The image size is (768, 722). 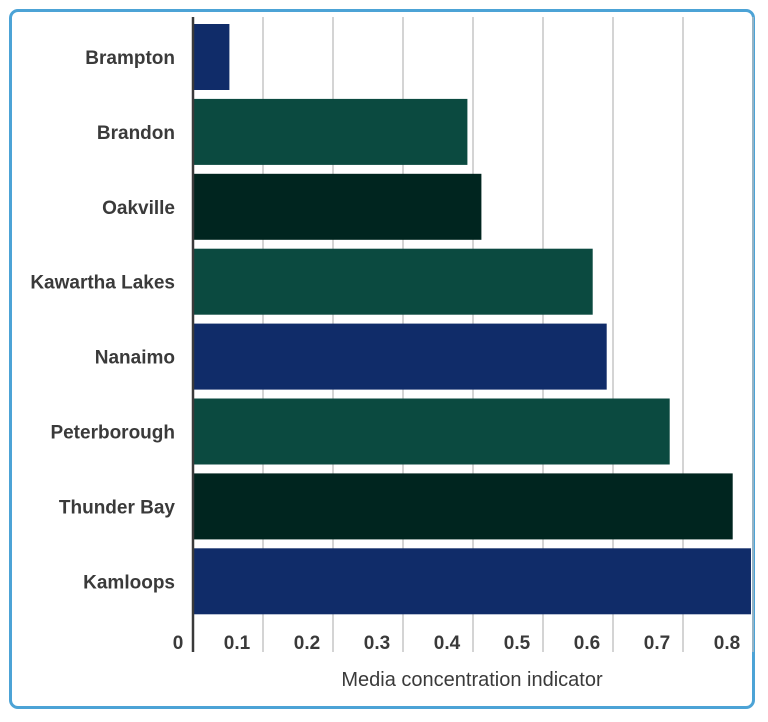 I want to click on category-label-kawartha-lakes: Kawartha Lakes, so click(x=102, y=283).